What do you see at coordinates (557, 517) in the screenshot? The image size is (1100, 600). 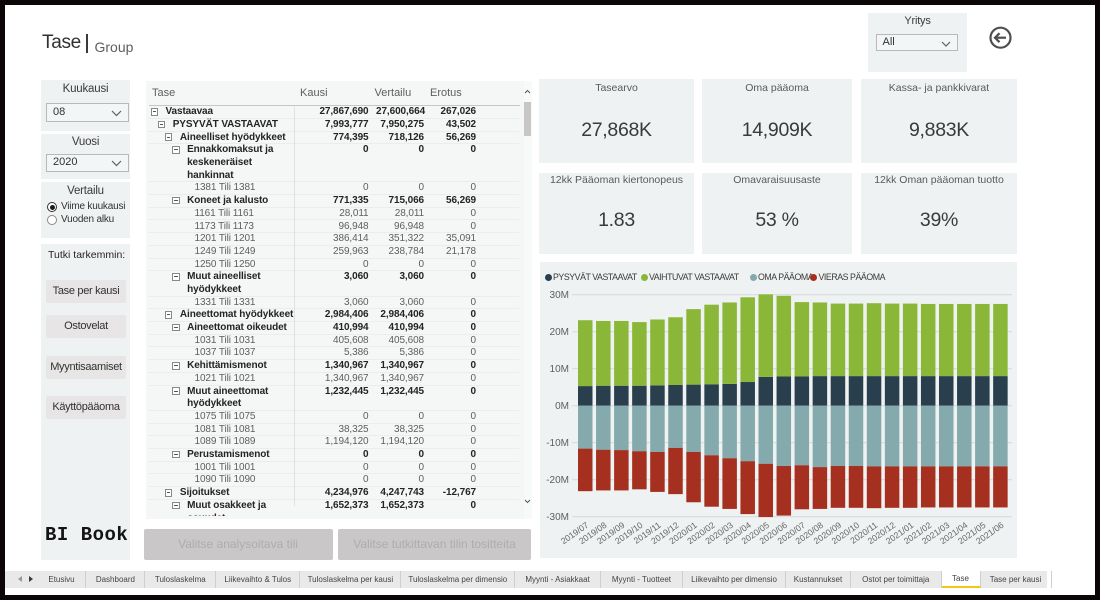 I see `svg-text: -30M` at bounding box center [557, 517].